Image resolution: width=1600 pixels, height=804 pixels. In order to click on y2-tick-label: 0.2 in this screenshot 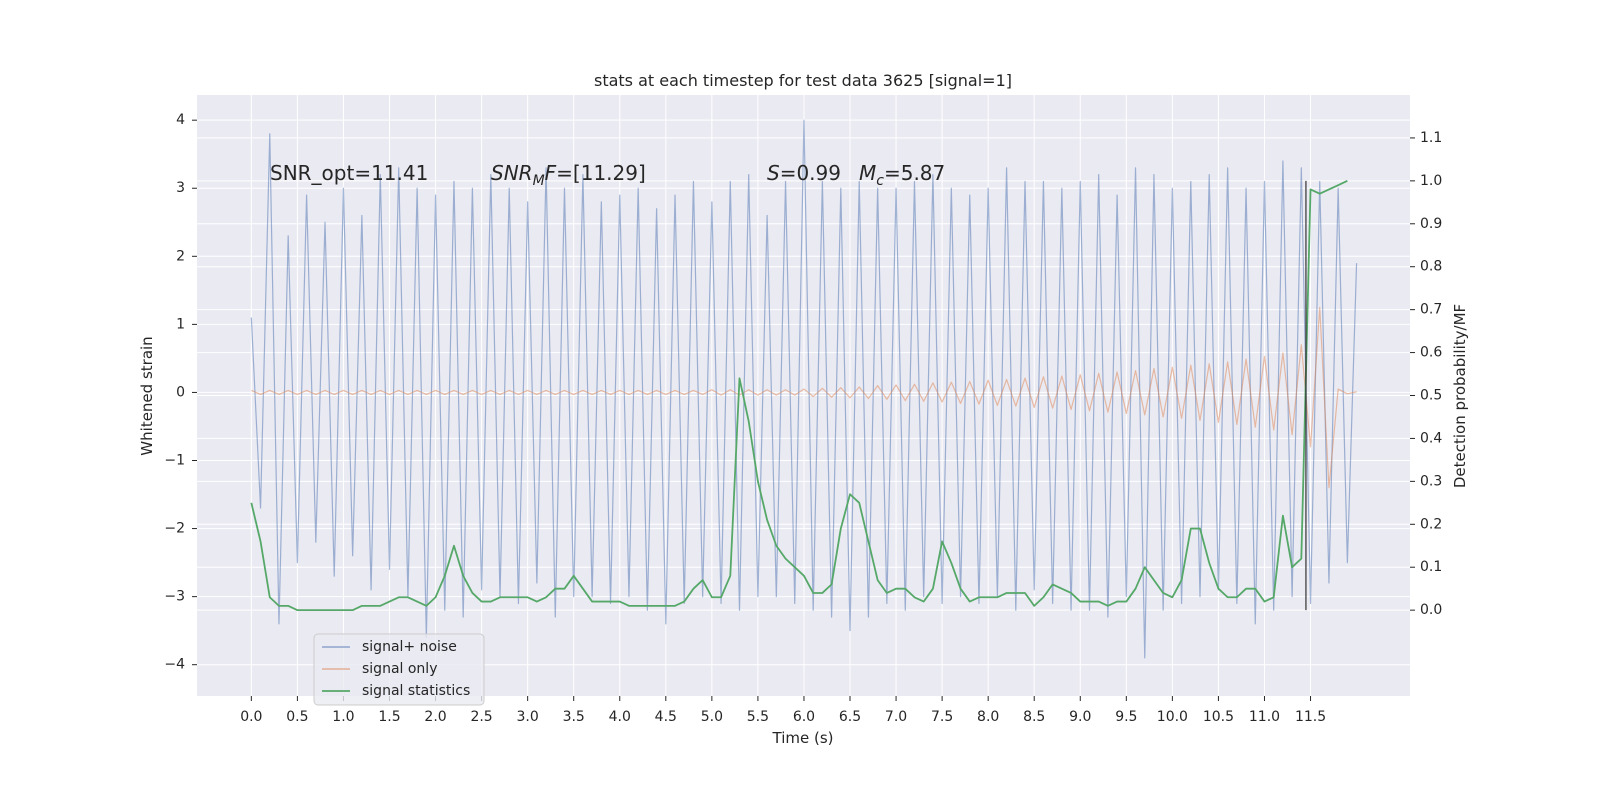, I will do `click(1431, 524)`.